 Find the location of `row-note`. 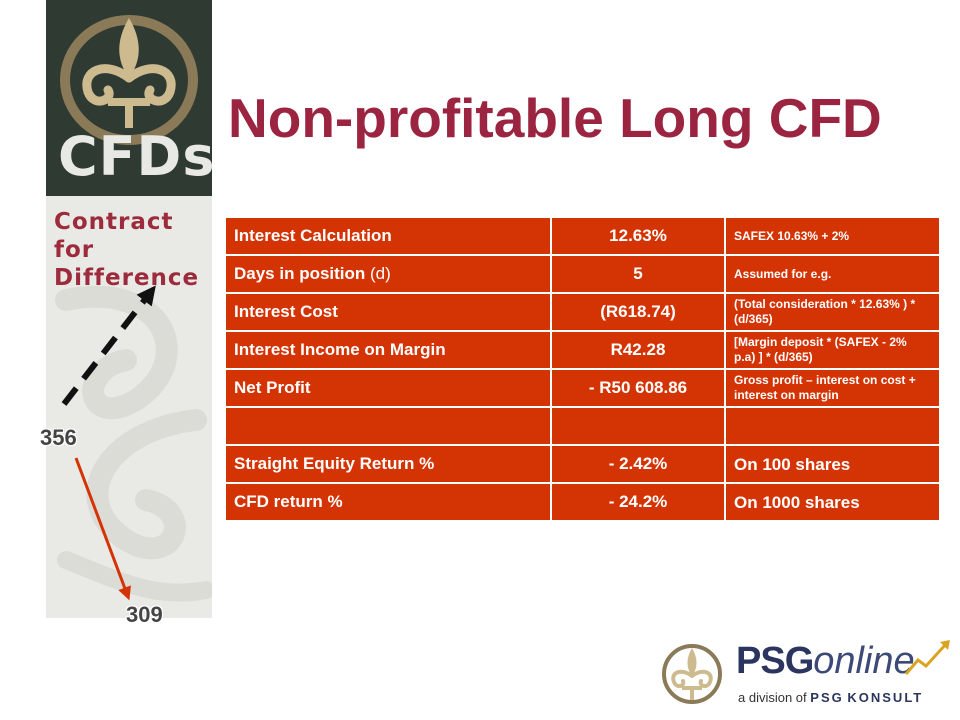

row-note is located at coordinates (832, 426).